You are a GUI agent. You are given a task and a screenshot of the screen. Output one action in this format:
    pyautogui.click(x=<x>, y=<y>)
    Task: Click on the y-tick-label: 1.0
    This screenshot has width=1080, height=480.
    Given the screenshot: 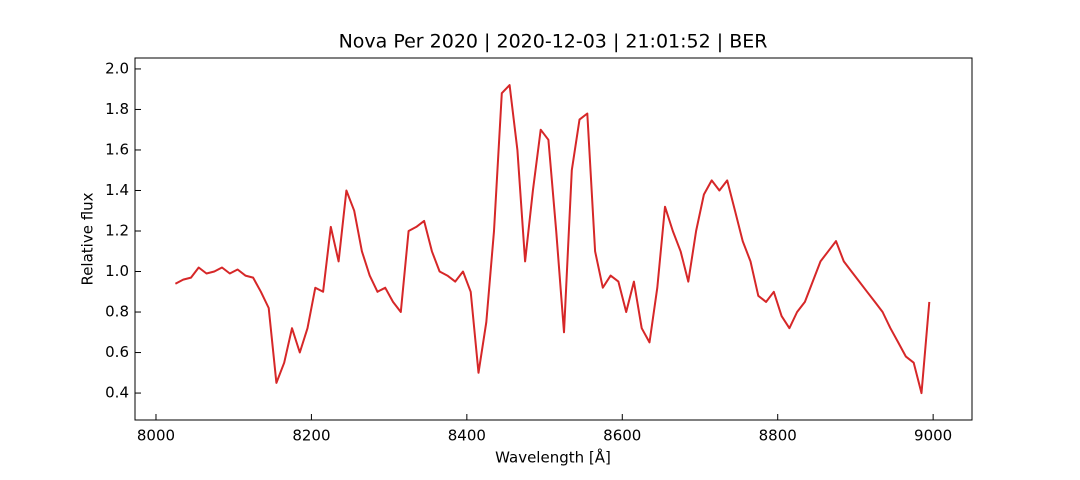 What is the action you would take?
    pyautogui.click(x=117, y=271)
    